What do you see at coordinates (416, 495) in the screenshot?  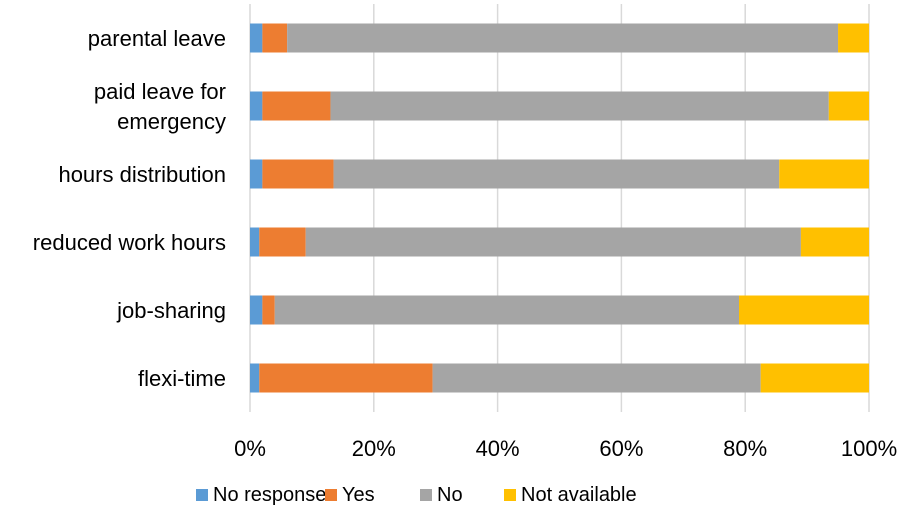 I see `legend: No response Yes No Not available` at bounding box center [416, 495].